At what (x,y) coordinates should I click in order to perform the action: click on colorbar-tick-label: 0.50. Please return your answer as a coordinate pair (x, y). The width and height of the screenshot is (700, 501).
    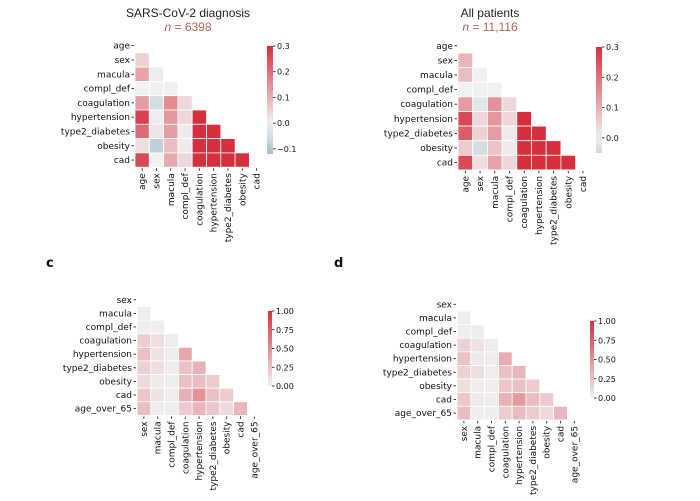
    Looking at the image, I should click on (607, 360).